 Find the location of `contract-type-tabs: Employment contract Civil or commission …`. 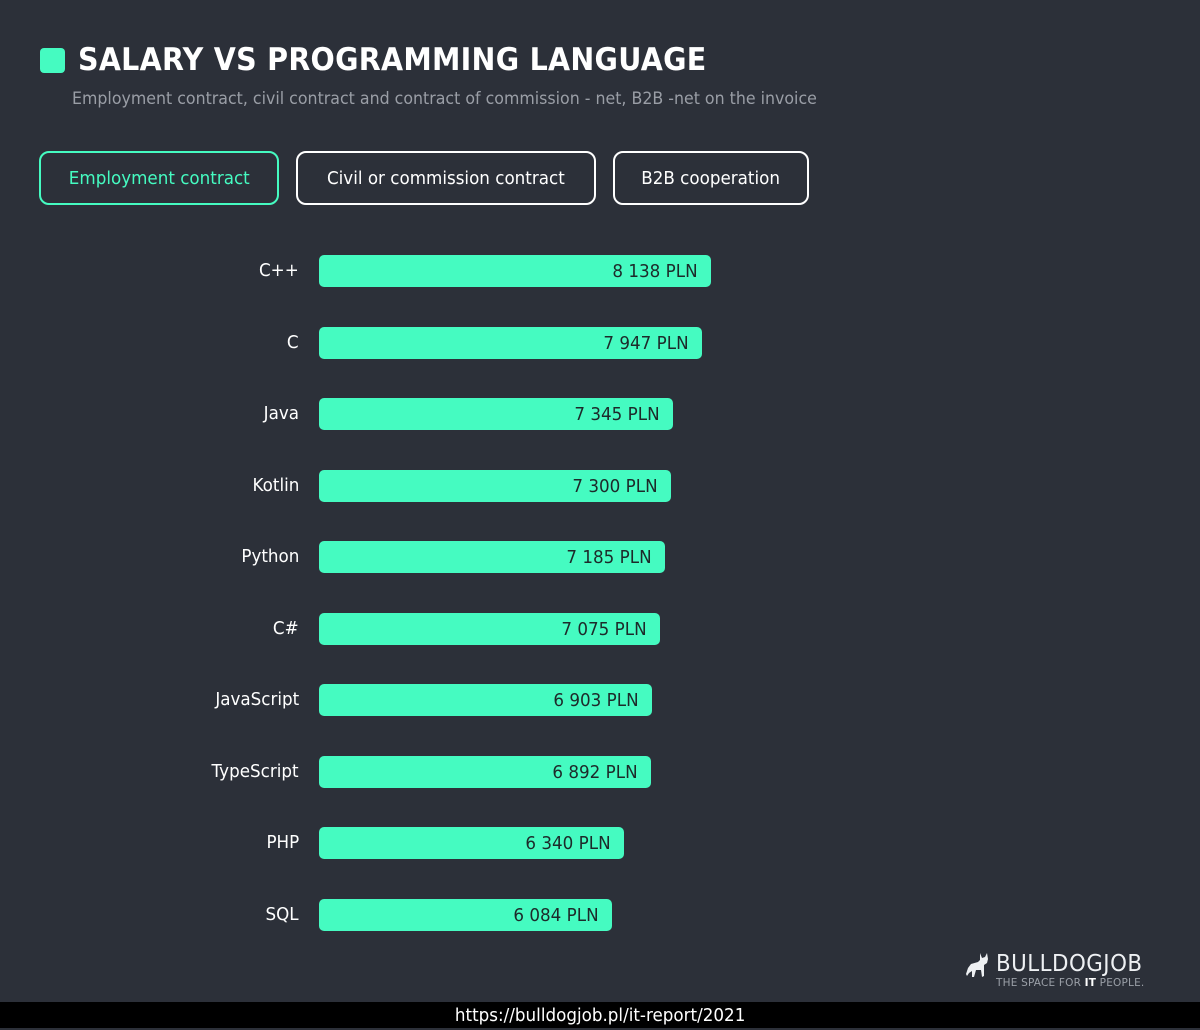

contract-type-tabs: Employment contract Civil or commission … is located at coordinates (424, 178).